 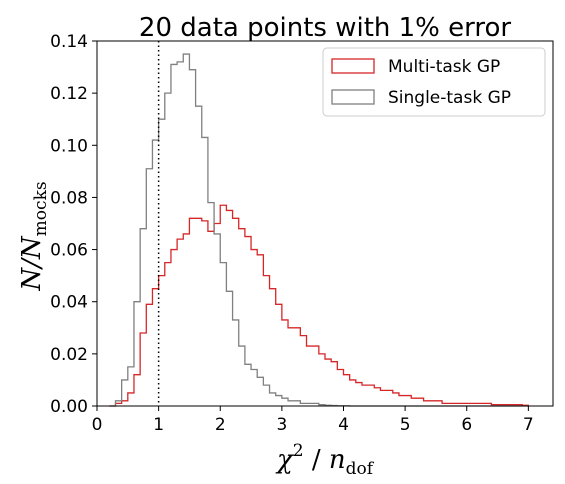 What do you see at coordinates (69, 42) in the screenshot?
I see `y-tick-label: 0.14` at bounding box center [69, 42].